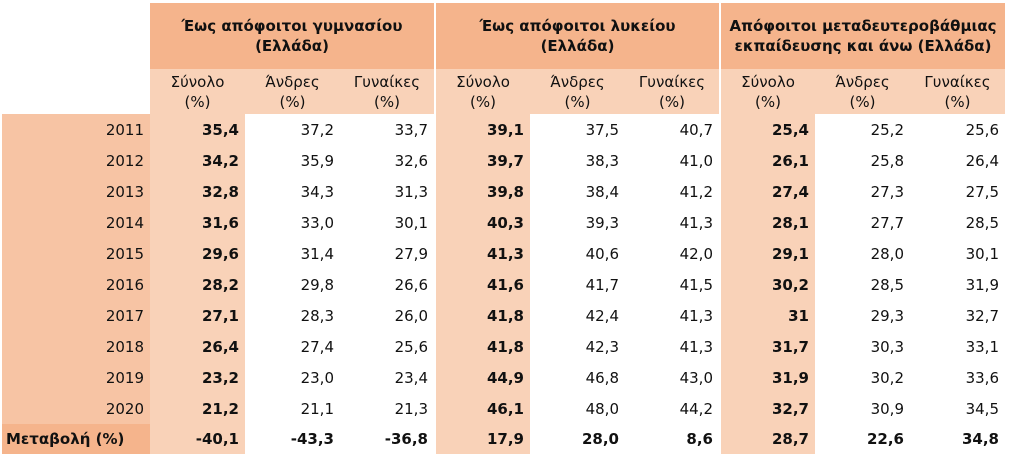  What do you see at coordinates (577, 222) in the screenshot?
I see `value-cell: 39,3` at bounding box center [577, 222].